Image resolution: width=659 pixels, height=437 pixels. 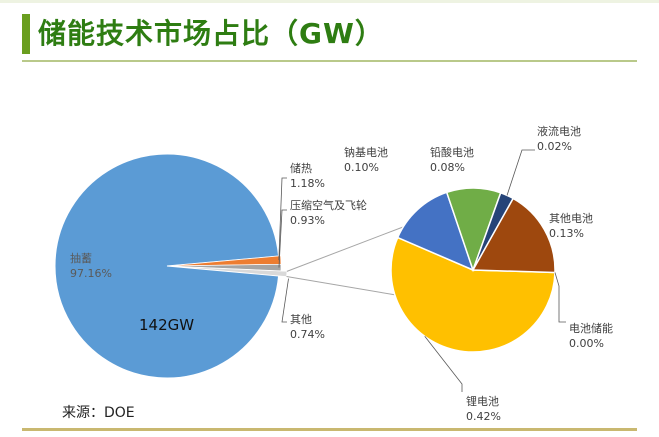 I want to click on breakout-pie, so click(x=473, y=270).